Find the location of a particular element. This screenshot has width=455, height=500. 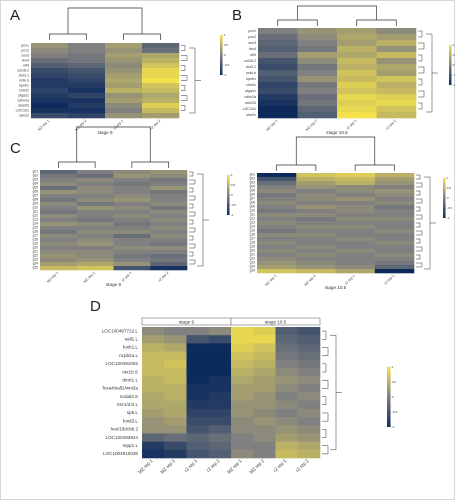

row-label: ube2x is located at coordinates (24, 115).